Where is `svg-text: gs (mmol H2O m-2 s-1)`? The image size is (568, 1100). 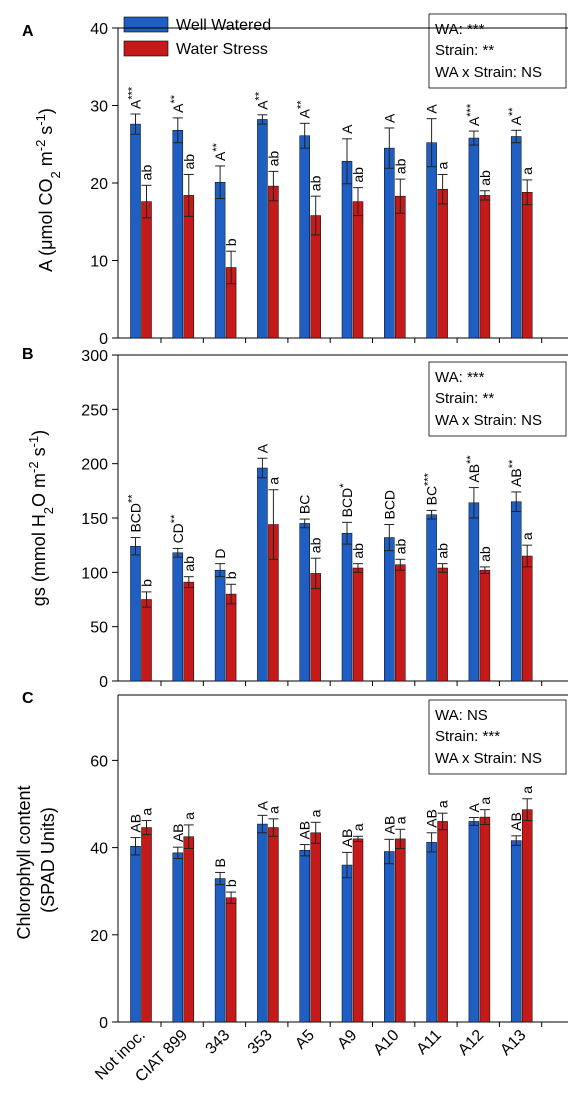 svg-text: gs (mmol H2O m-2 s-1) is located at coordinates (41, 518).